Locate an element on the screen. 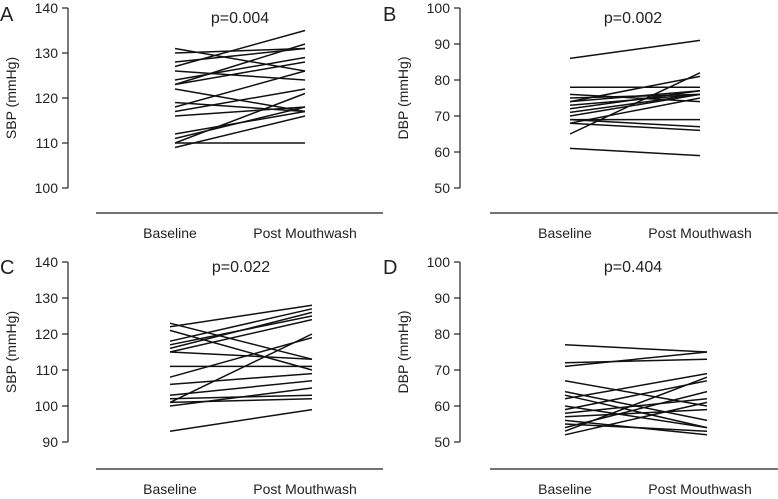  panel-letter: D is located at coordinates (390, 268).